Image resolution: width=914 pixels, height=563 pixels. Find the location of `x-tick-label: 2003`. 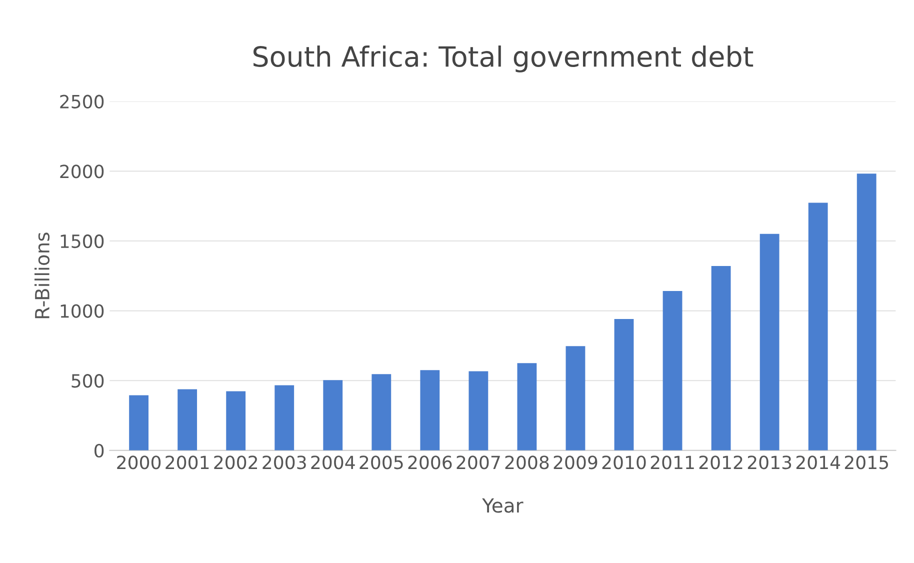

x-tick-label: 2003 is located at coordinates (284, 463).